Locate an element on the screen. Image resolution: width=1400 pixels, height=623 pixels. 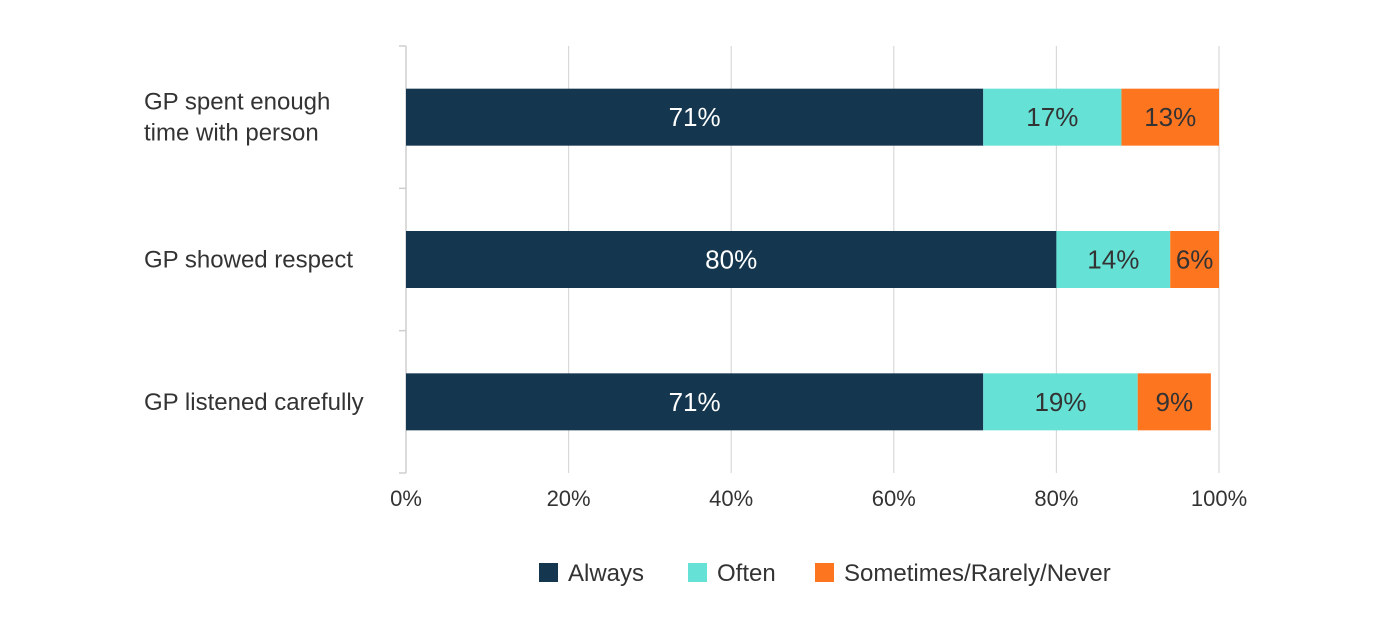
data-label: 14% is located at coordinates (1113, 260).